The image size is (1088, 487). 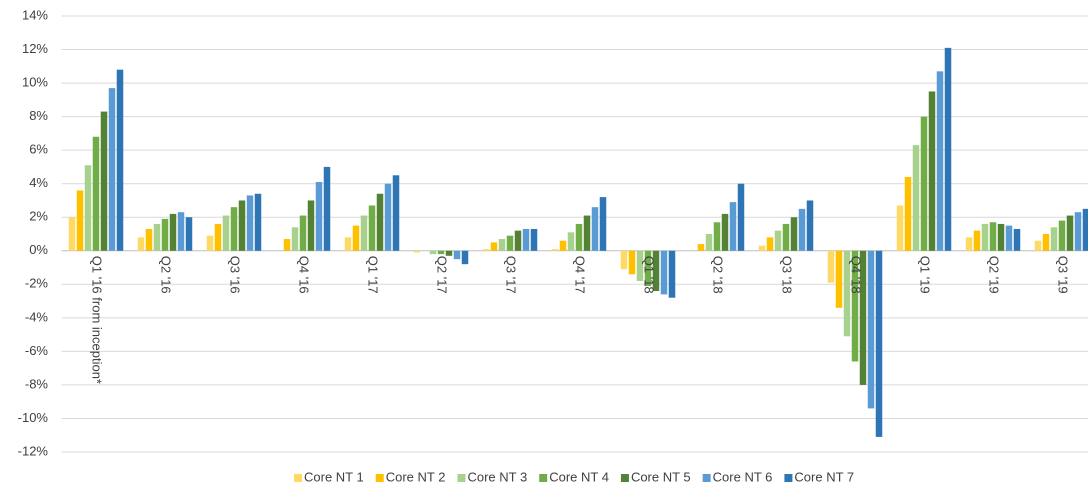 I want to click on y-tick-label: 8%, so click(x=38, y=115).